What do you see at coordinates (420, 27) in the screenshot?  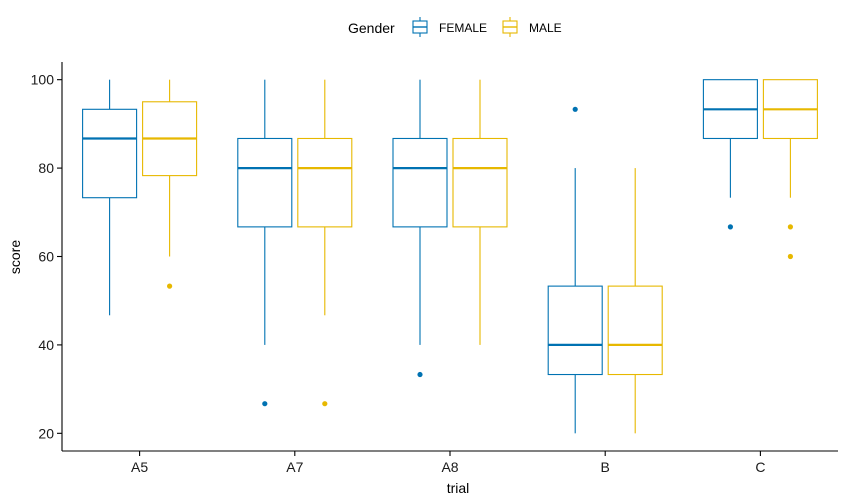 I see `legend-key-female` at bounding box center [420, 27].